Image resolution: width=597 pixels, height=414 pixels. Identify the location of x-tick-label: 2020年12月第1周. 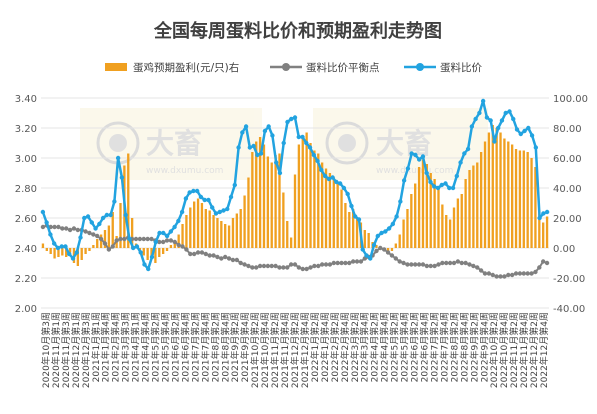
(76, 350).